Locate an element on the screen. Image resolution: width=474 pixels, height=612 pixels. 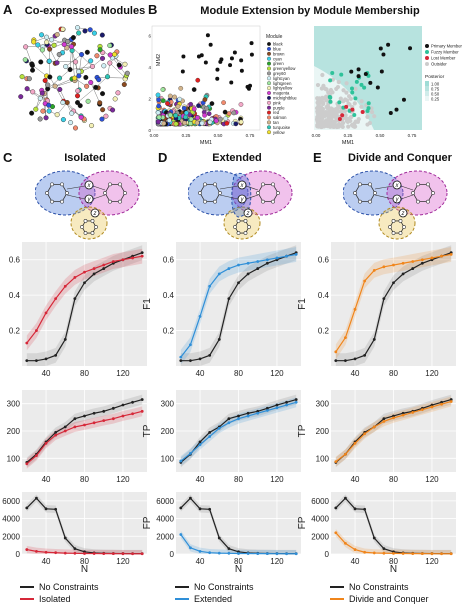
x-tick-label: 0.75 is located at coordinates (412, 135).